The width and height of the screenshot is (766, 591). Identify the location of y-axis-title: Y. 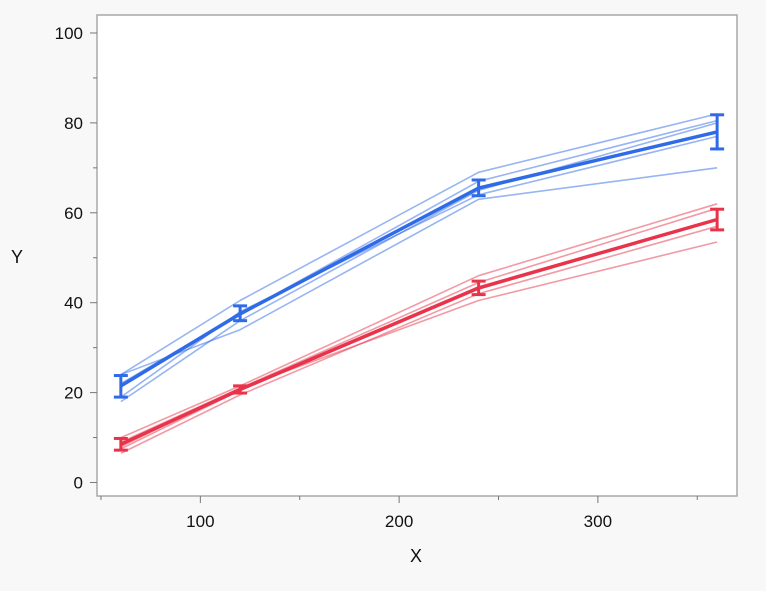
(17, 257).